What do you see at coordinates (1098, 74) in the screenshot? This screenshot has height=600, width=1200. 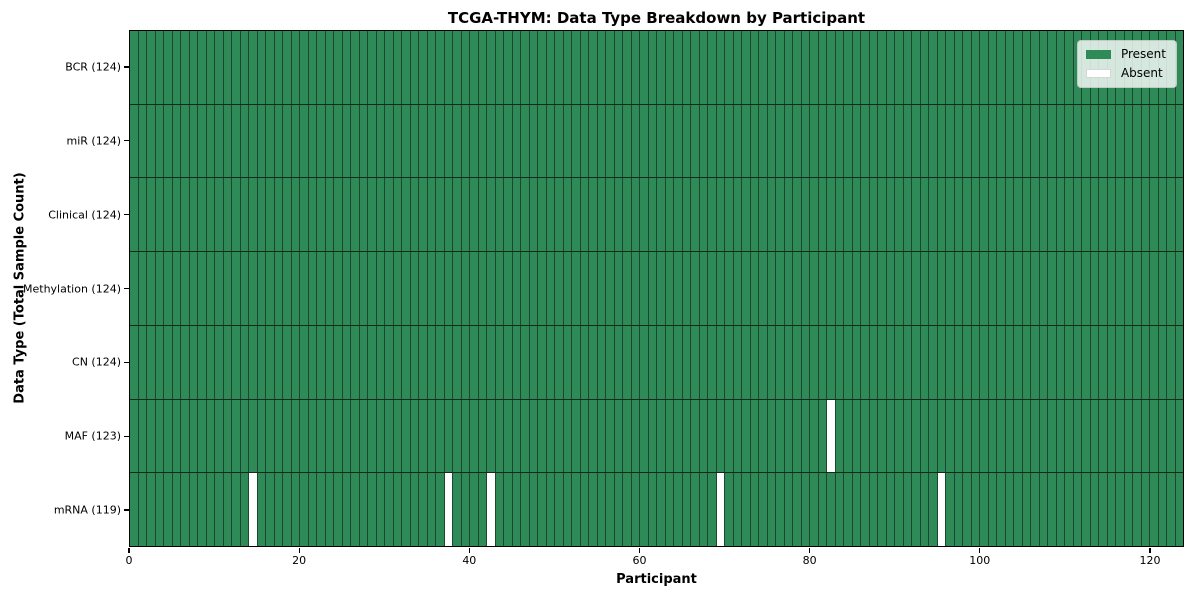 I see `legend-swatch-absent` at bounding box center [1098, 74].